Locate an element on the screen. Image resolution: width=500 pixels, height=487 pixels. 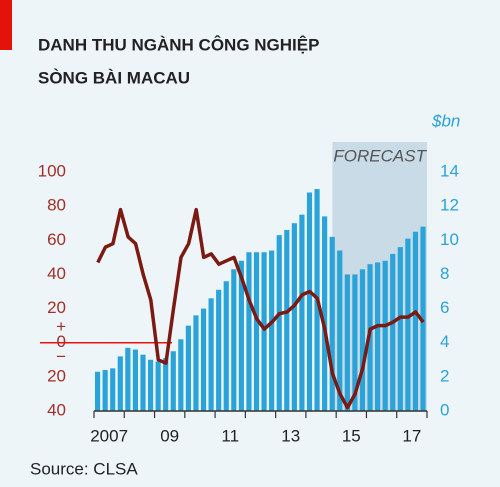
source: Source: CLSA is located at coordinates (84, 468).